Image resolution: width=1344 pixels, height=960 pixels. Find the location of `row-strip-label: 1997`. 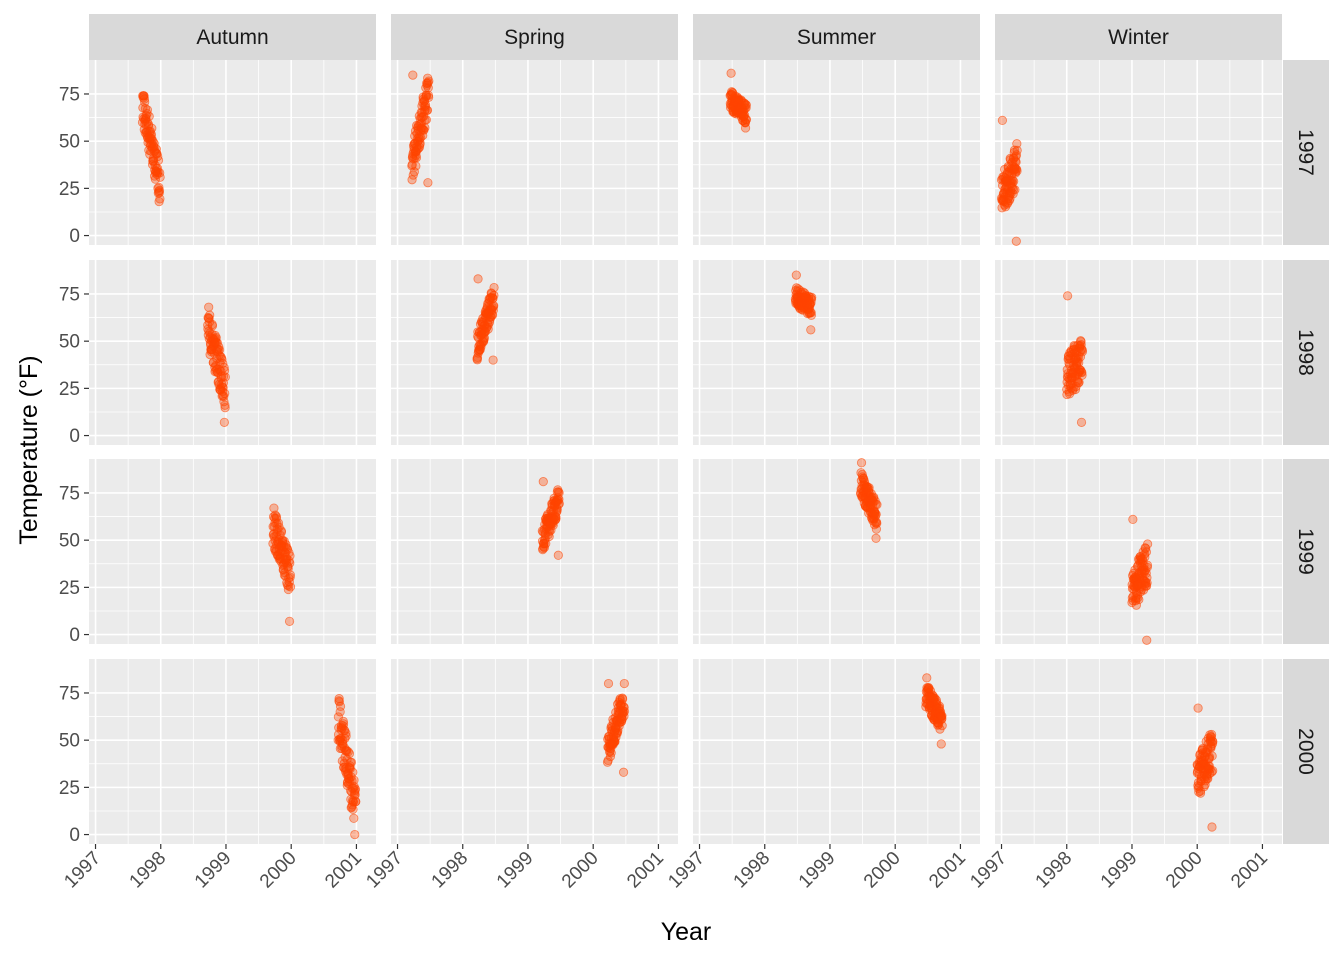

row-strip-label: 1997 is located at coordinates (1305, 152).